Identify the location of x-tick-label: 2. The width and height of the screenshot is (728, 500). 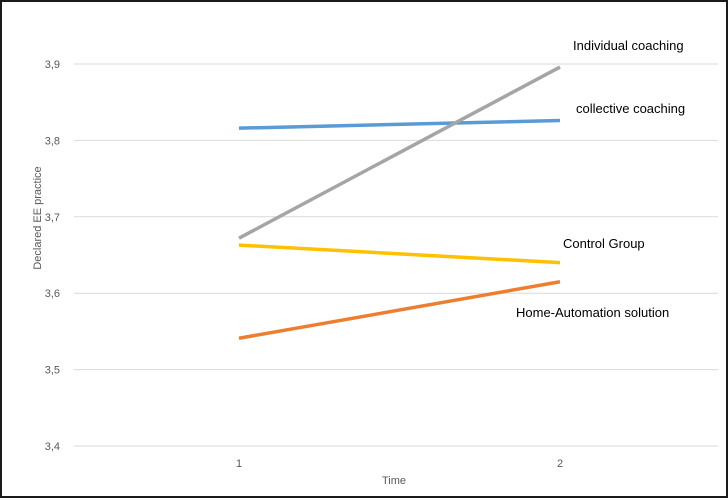
(560, 464).